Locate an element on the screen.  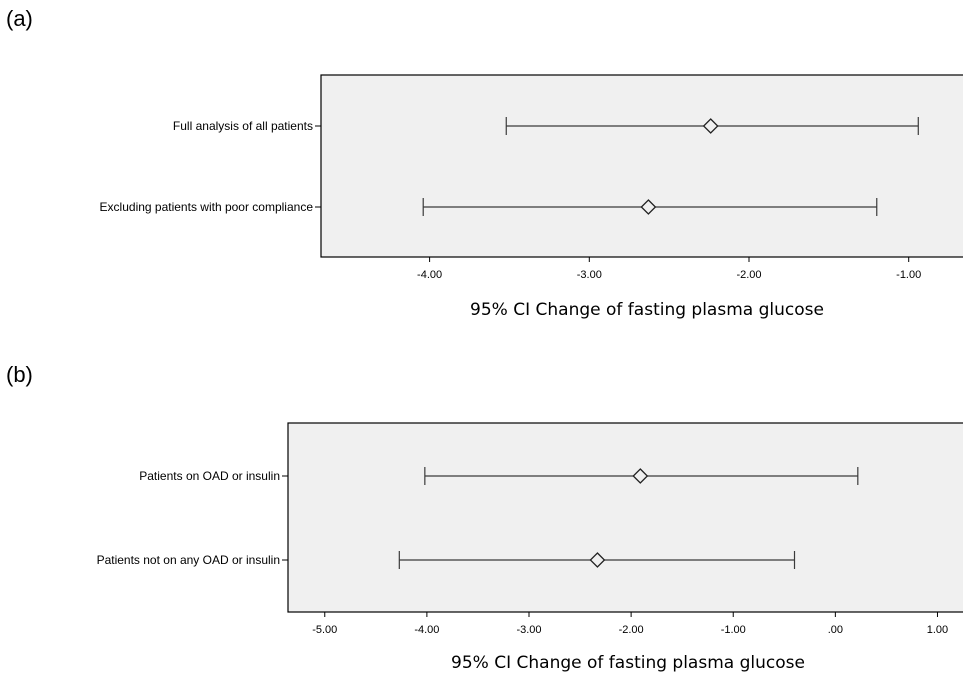
panel-label-a: (a) is located at coordinates (19, 18).